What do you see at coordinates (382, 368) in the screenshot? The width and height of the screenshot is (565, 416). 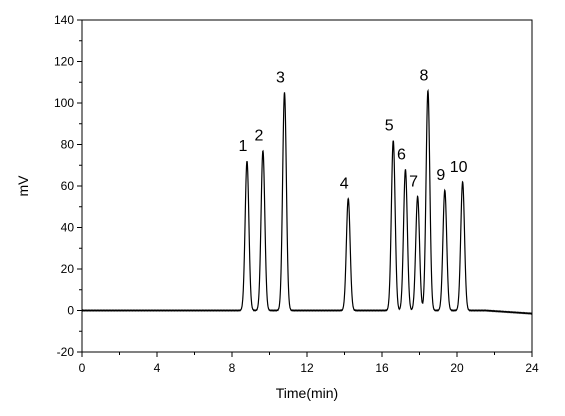 I see `x-tick-label: 16` at bounding box center [382, 368].